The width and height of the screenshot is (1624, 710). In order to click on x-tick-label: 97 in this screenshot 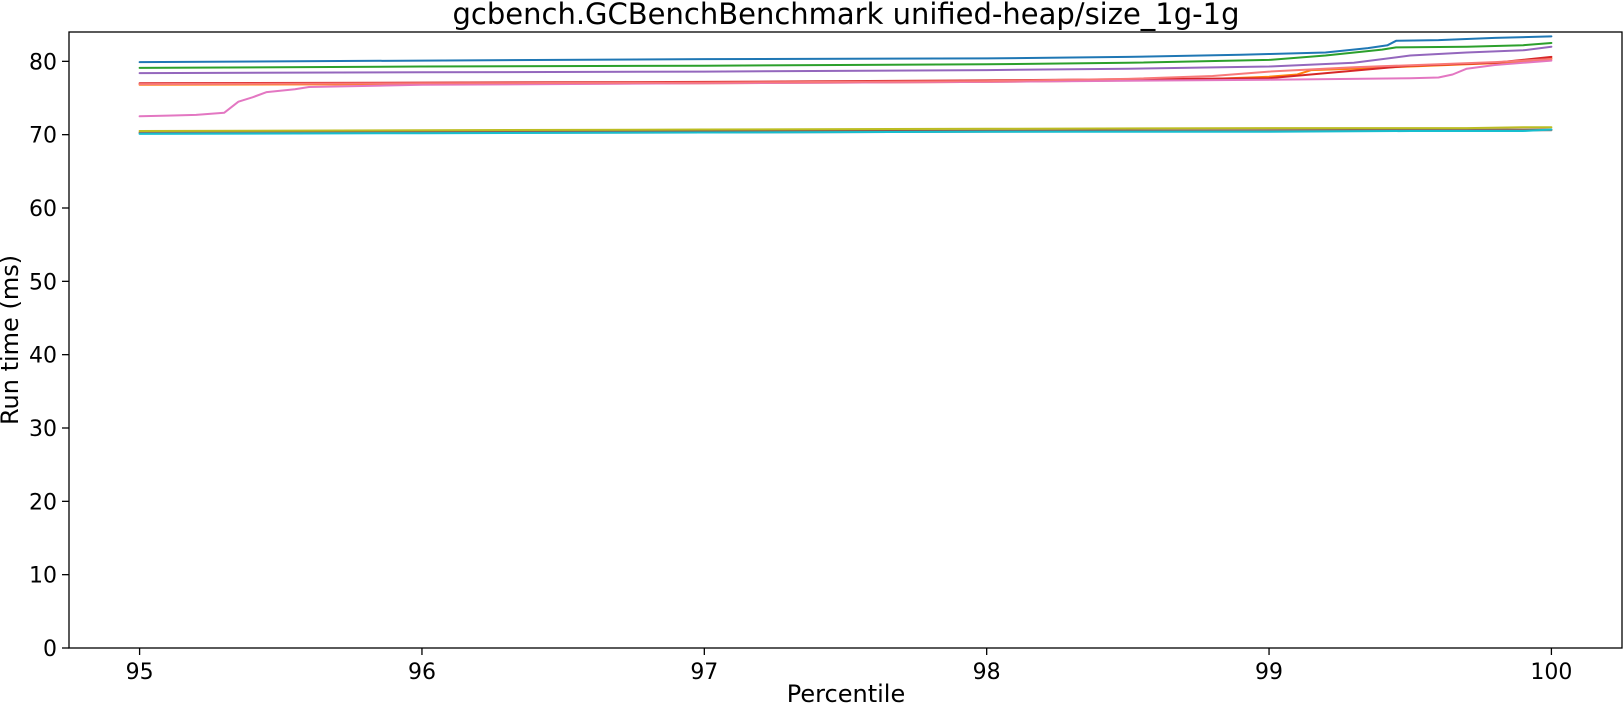, I will do `click(704, 672)`.